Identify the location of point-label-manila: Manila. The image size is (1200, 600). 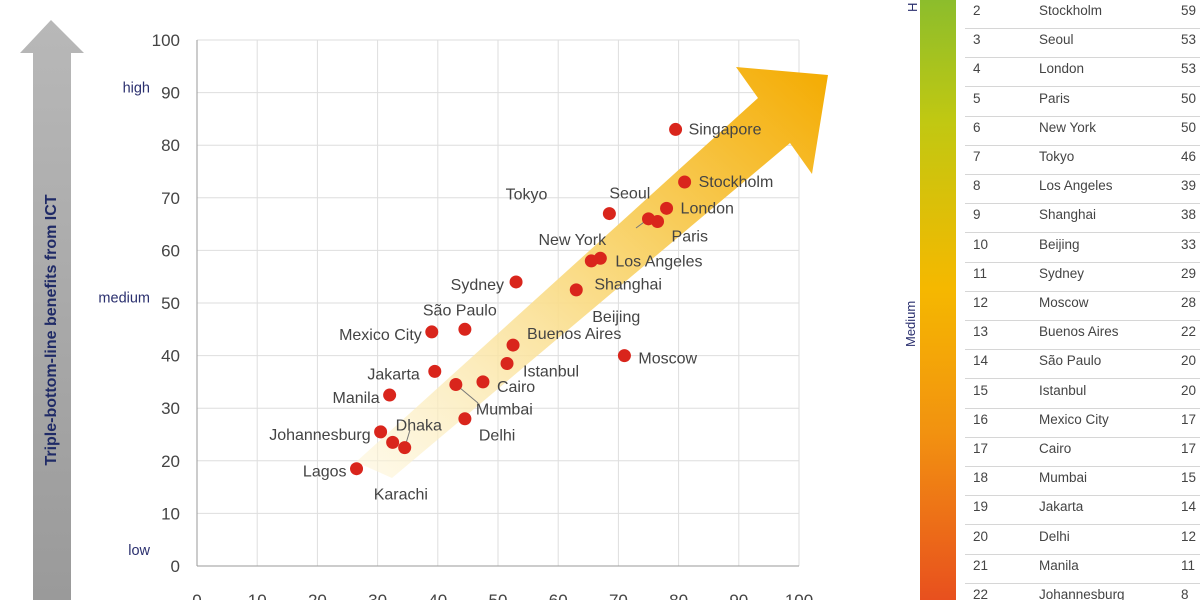
(355, 398).